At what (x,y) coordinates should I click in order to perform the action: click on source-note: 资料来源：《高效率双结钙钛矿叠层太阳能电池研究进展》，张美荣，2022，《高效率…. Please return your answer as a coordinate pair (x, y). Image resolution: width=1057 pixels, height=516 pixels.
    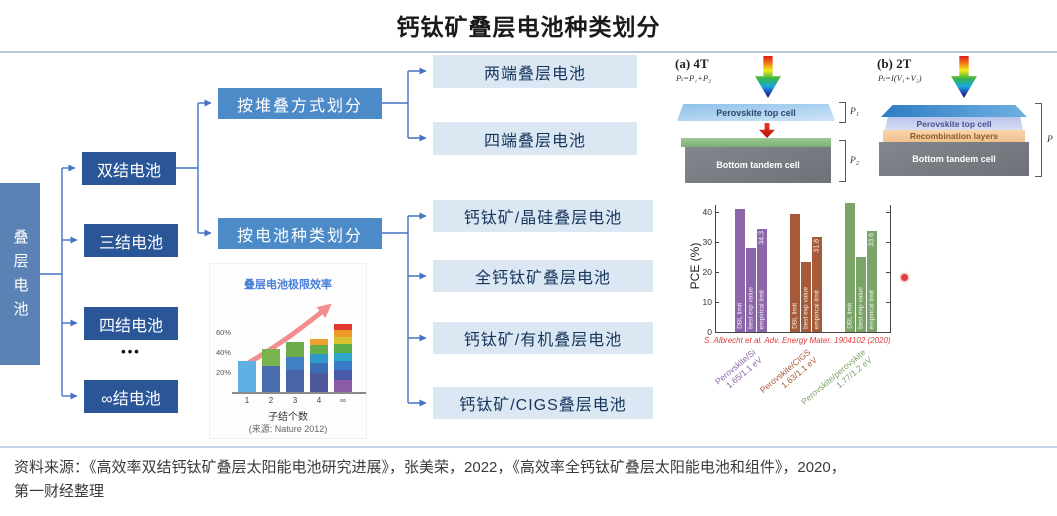
    Looking at the image, I should click on (529, 480).